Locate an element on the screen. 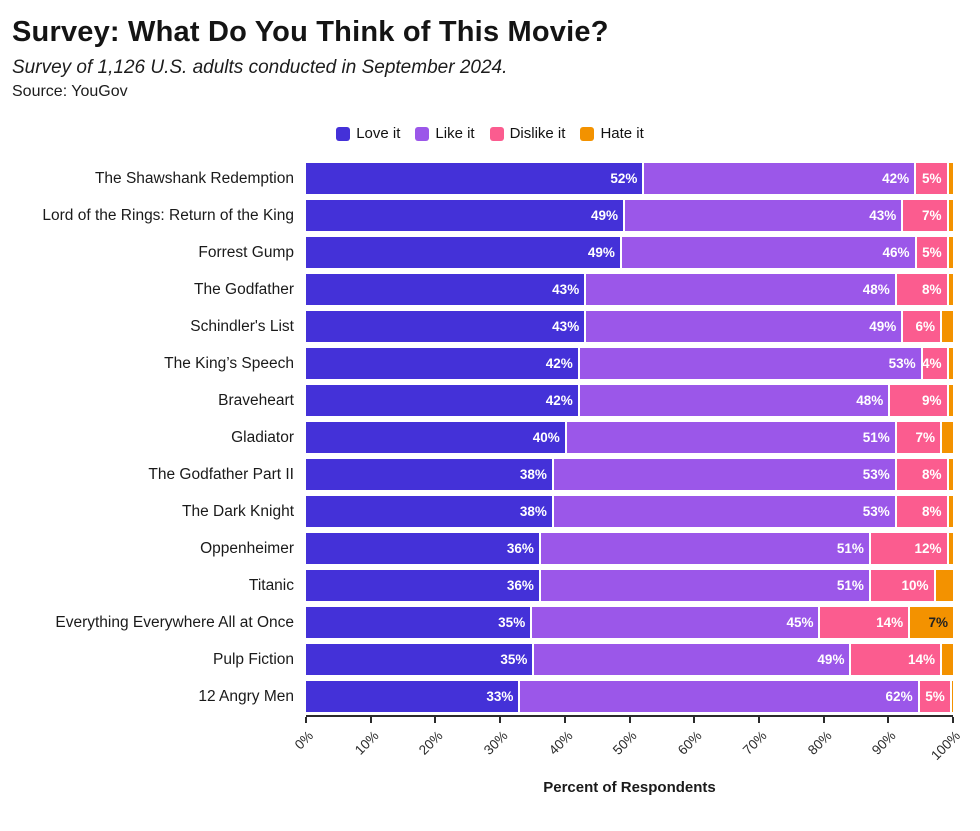 The height and width of the screenshot is (831, 980). stacked-bar: 36% 51% 10% is located at coordinates (629, 585).